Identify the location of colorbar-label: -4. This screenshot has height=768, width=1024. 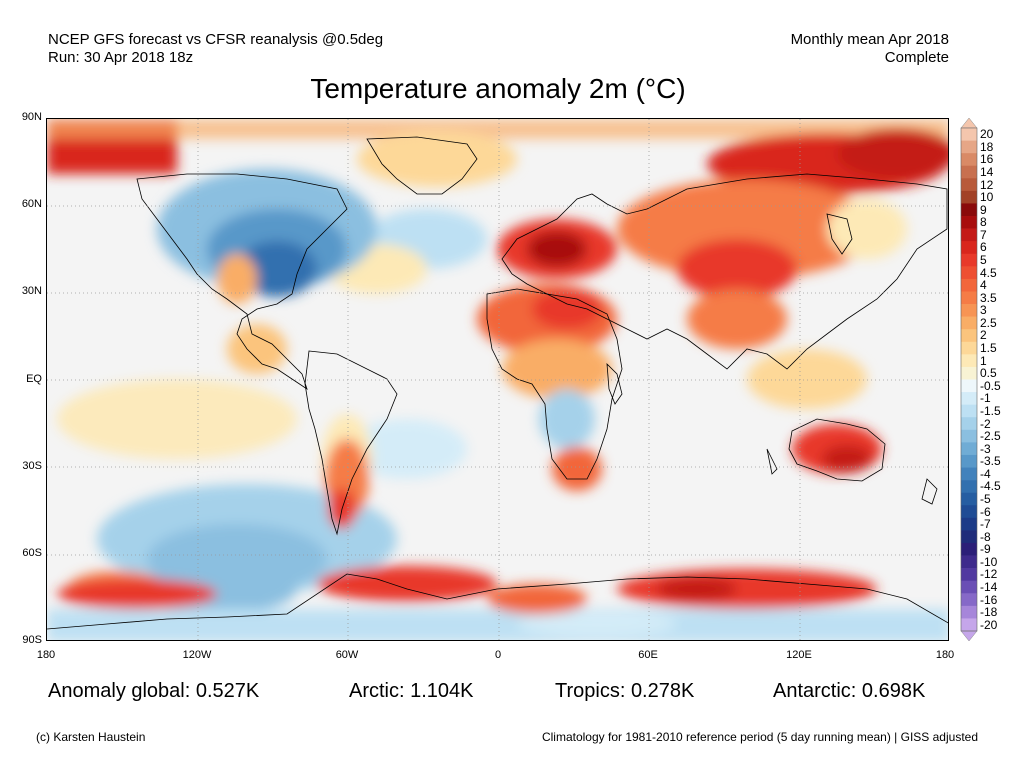
(985, 473).